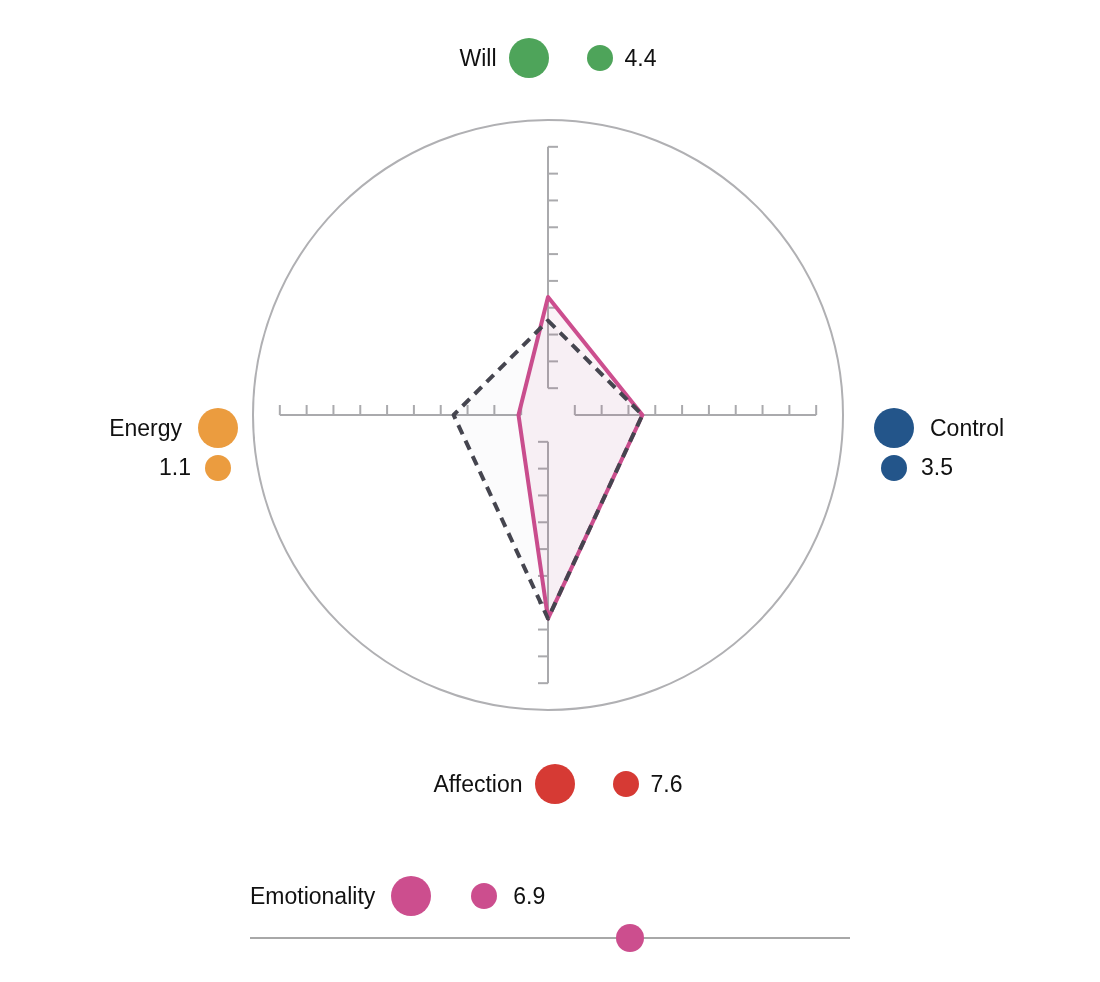 Image resolution: width=1100 pixels, height=982 pixels. Describe the element at coordinates (175, 467) in the screenshot. I see `text: 1.1` at that location.